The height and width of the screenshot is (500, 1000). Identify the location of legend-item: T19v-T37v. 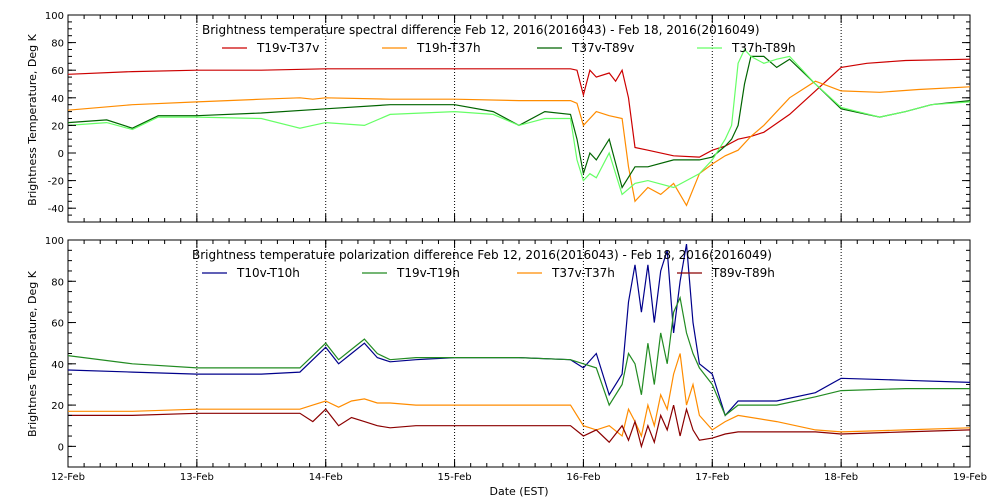
(270, 48).